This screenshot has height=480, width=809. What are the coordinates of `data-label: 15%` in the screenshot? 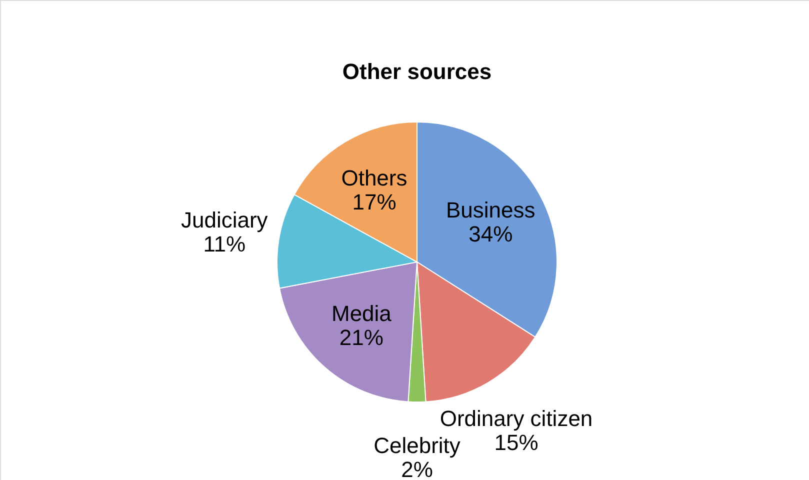 It's located at (516, 442).